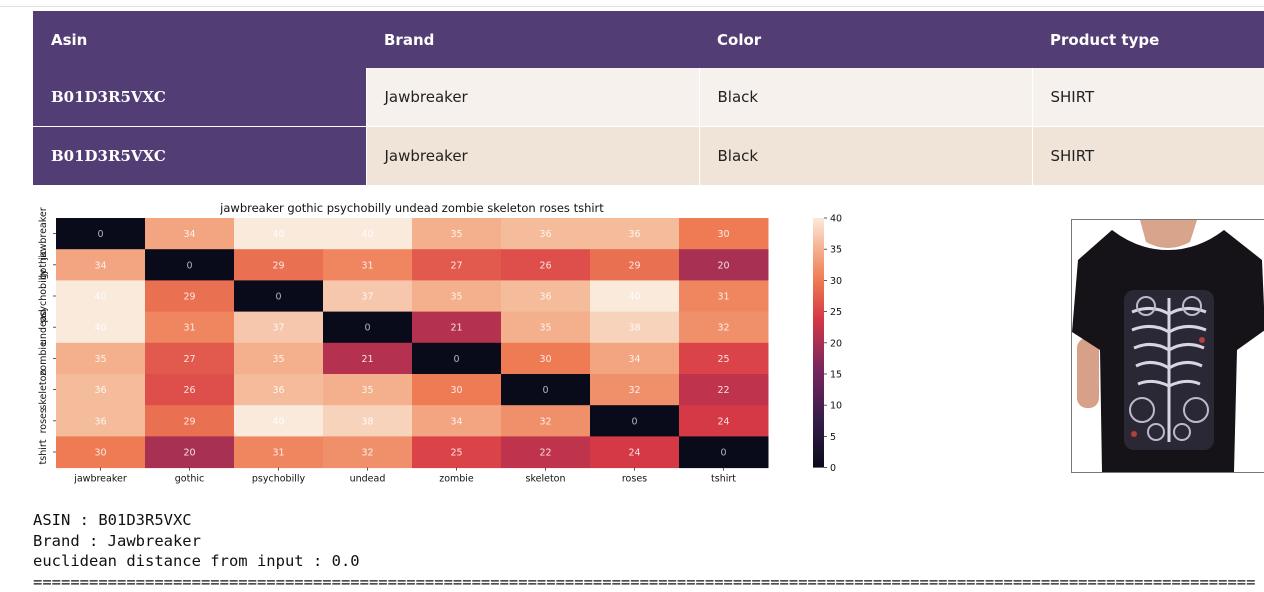 The image size is (1264, 592). What do you see at coordinates (279, 479) in the screenshot?
I see `x-tick-label: psychobilly` at bounding box center [279, 479].